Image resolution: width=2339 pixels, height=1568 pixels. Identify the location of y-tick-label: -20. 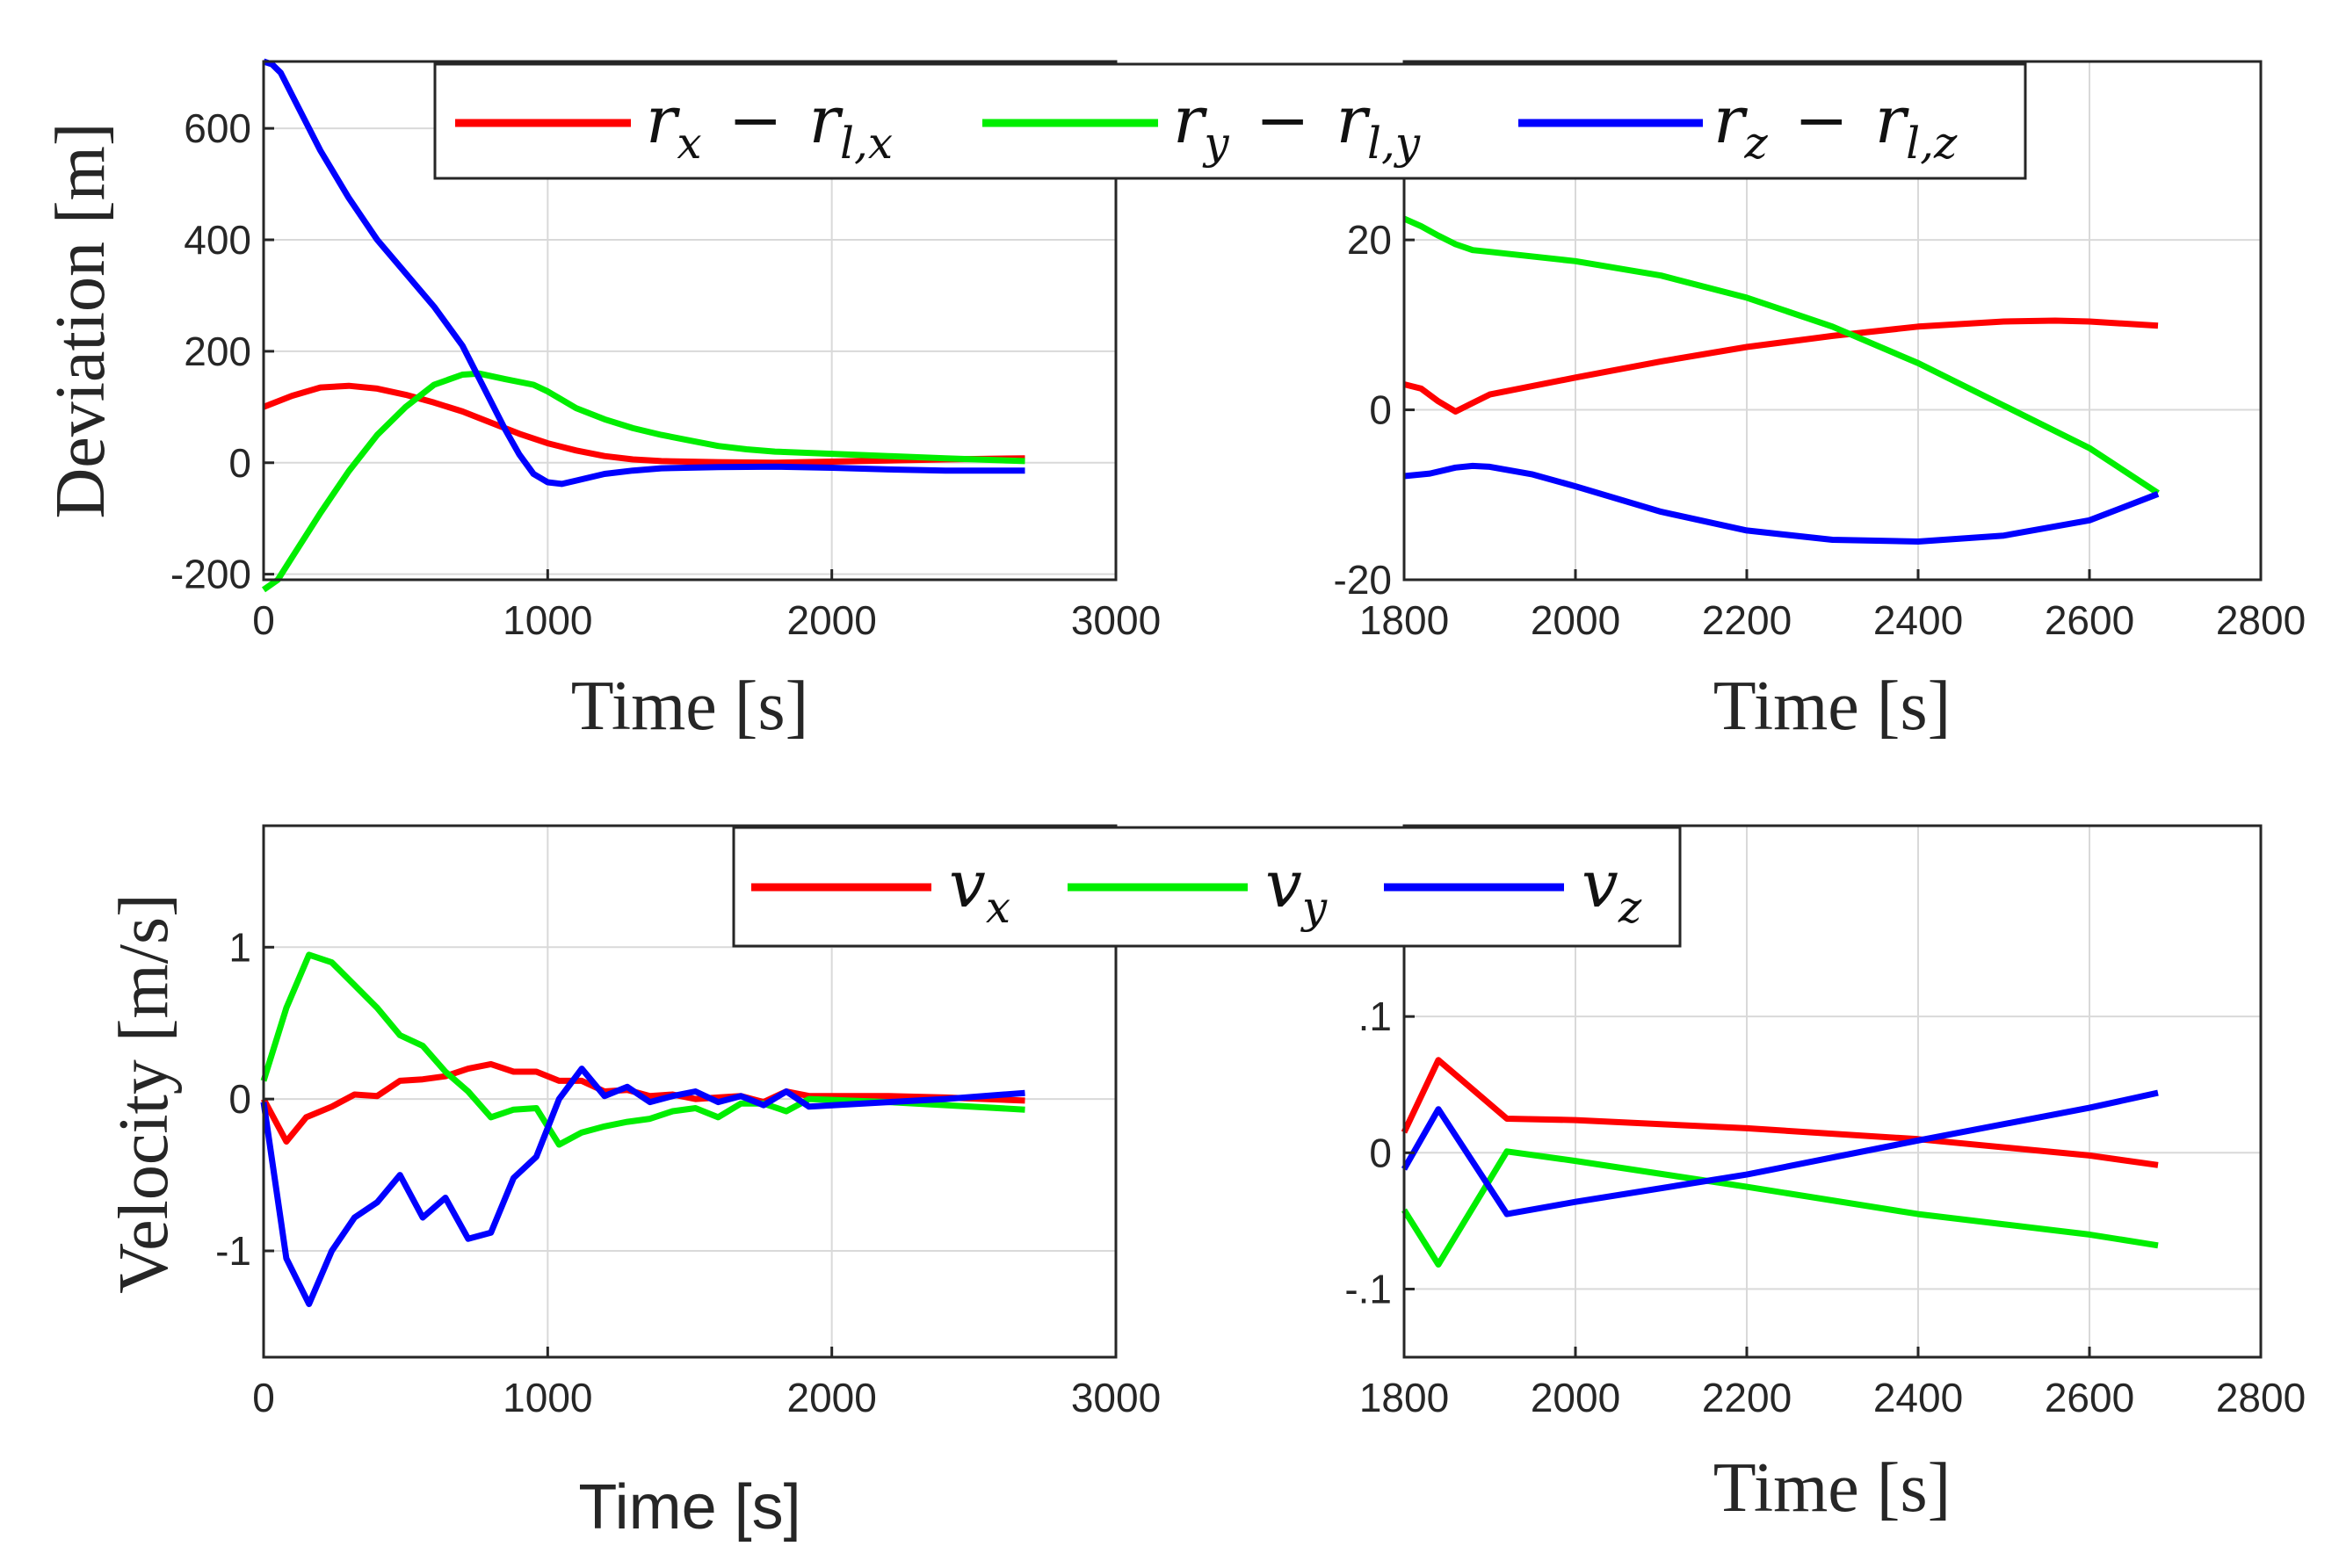
(1363, 580).